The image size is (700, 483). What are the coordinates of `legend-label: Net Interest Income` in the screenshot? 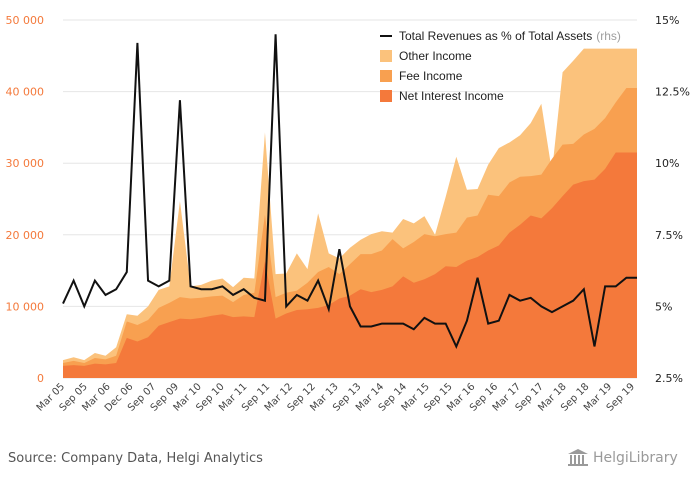 It's located at (451, 96).